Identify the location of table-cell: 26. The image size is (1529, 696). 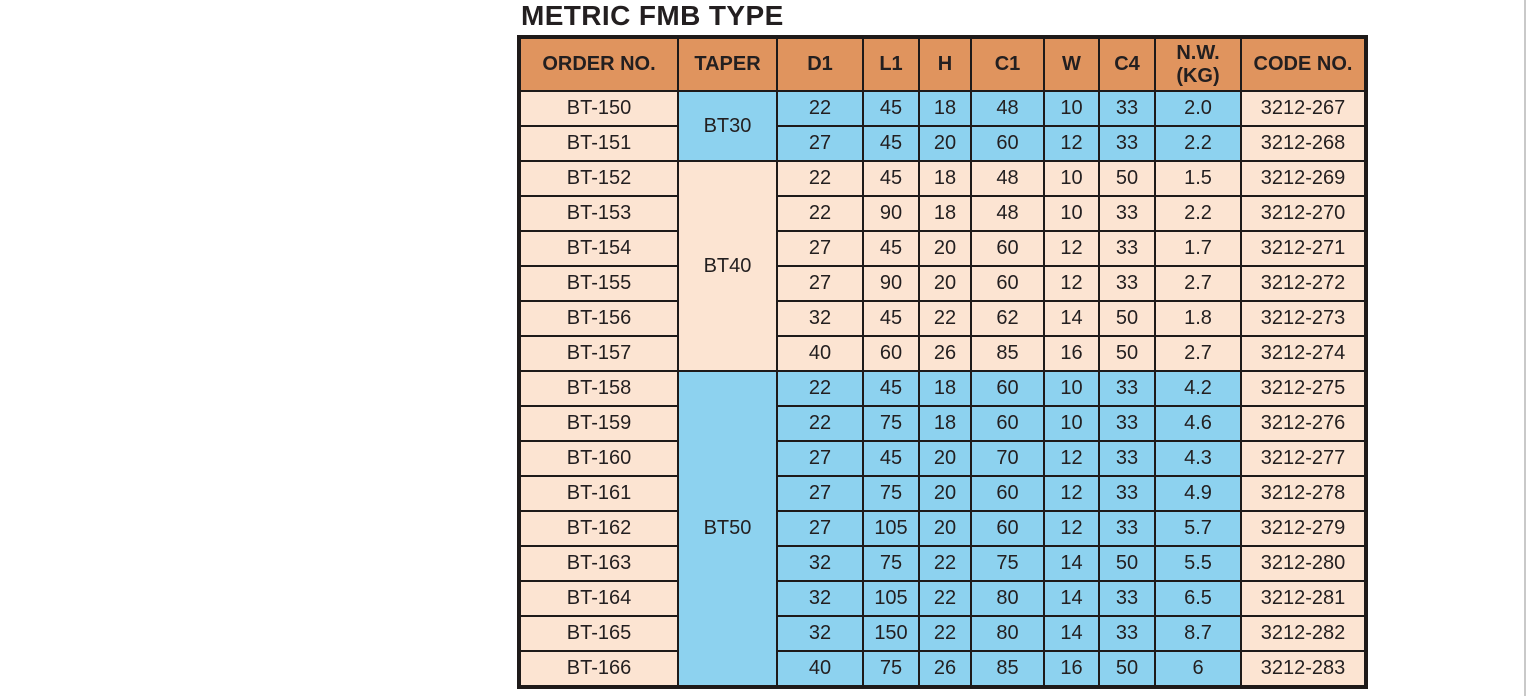
(945, 353).